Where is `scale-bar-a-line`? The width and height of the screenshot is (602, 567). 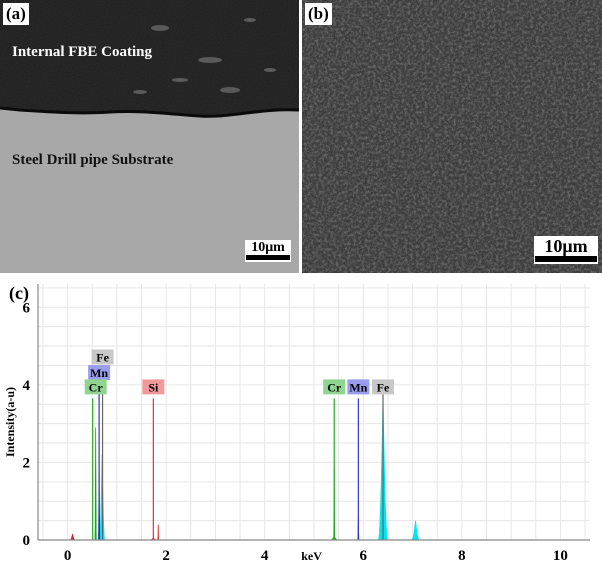
scale-bar-a-line is located at coordinates (268, 257).